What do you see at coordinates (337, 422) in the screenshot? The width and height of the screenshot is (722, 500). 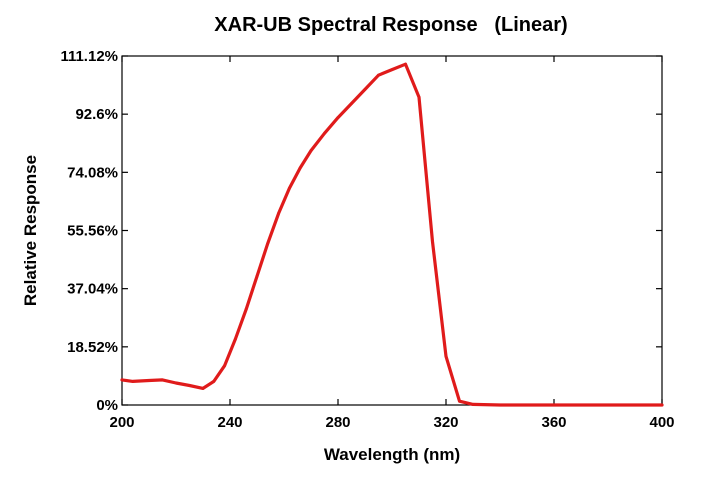 I see `x-tick-label: 280` at bounding box center [337, 422].